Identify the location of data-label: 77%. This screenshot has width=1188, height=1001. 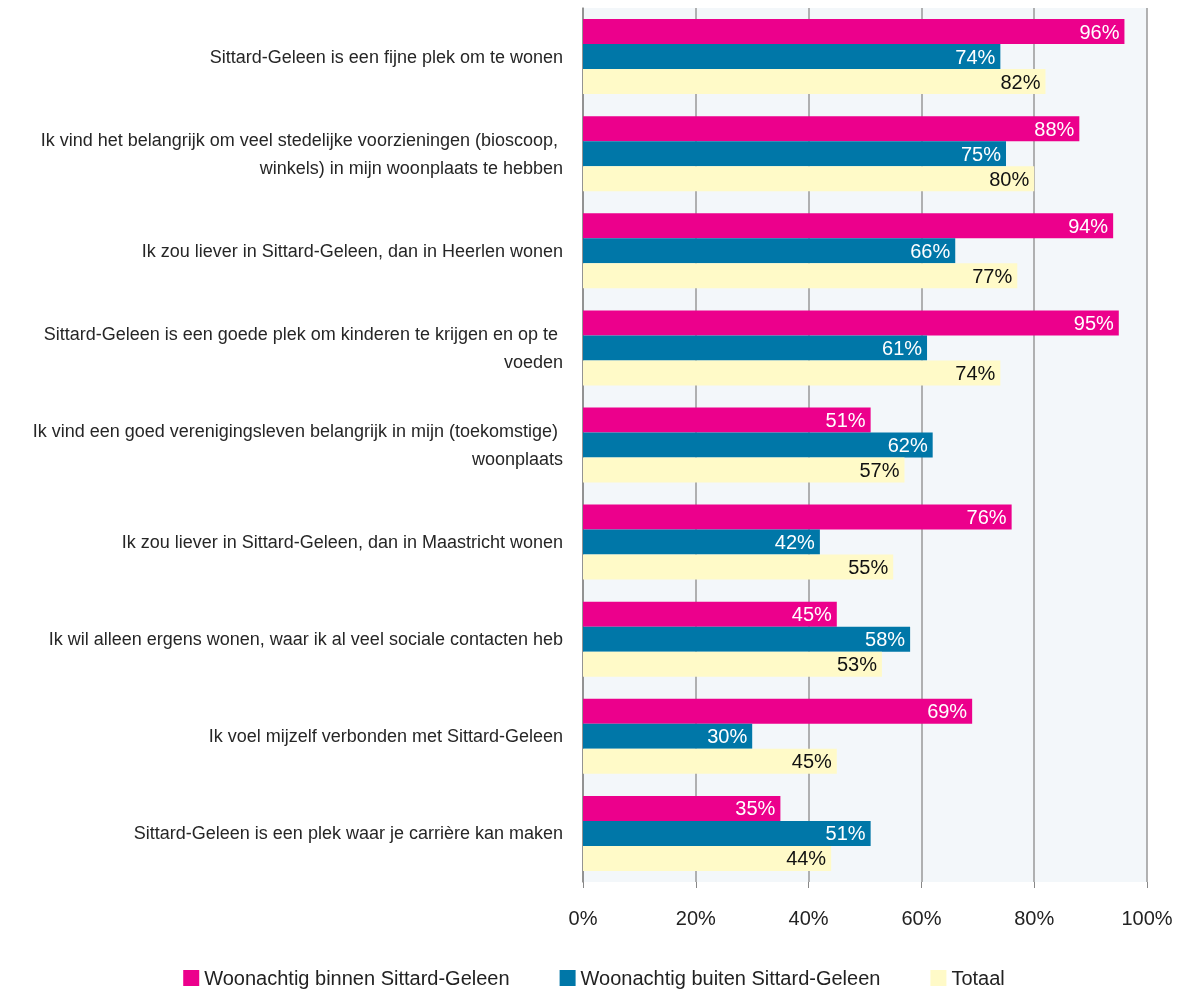
(992, 275).